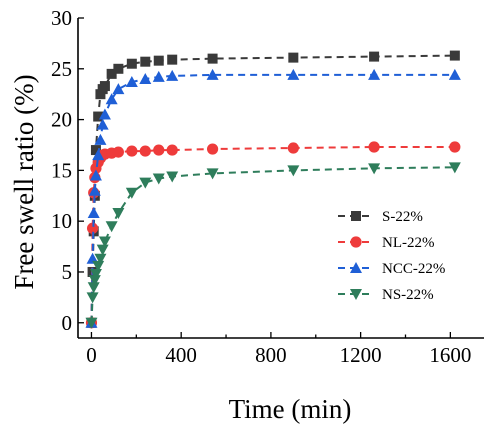 This screenshot has height=433, width=499. I want to click on data-point-s3-p5, so click(98, 266).